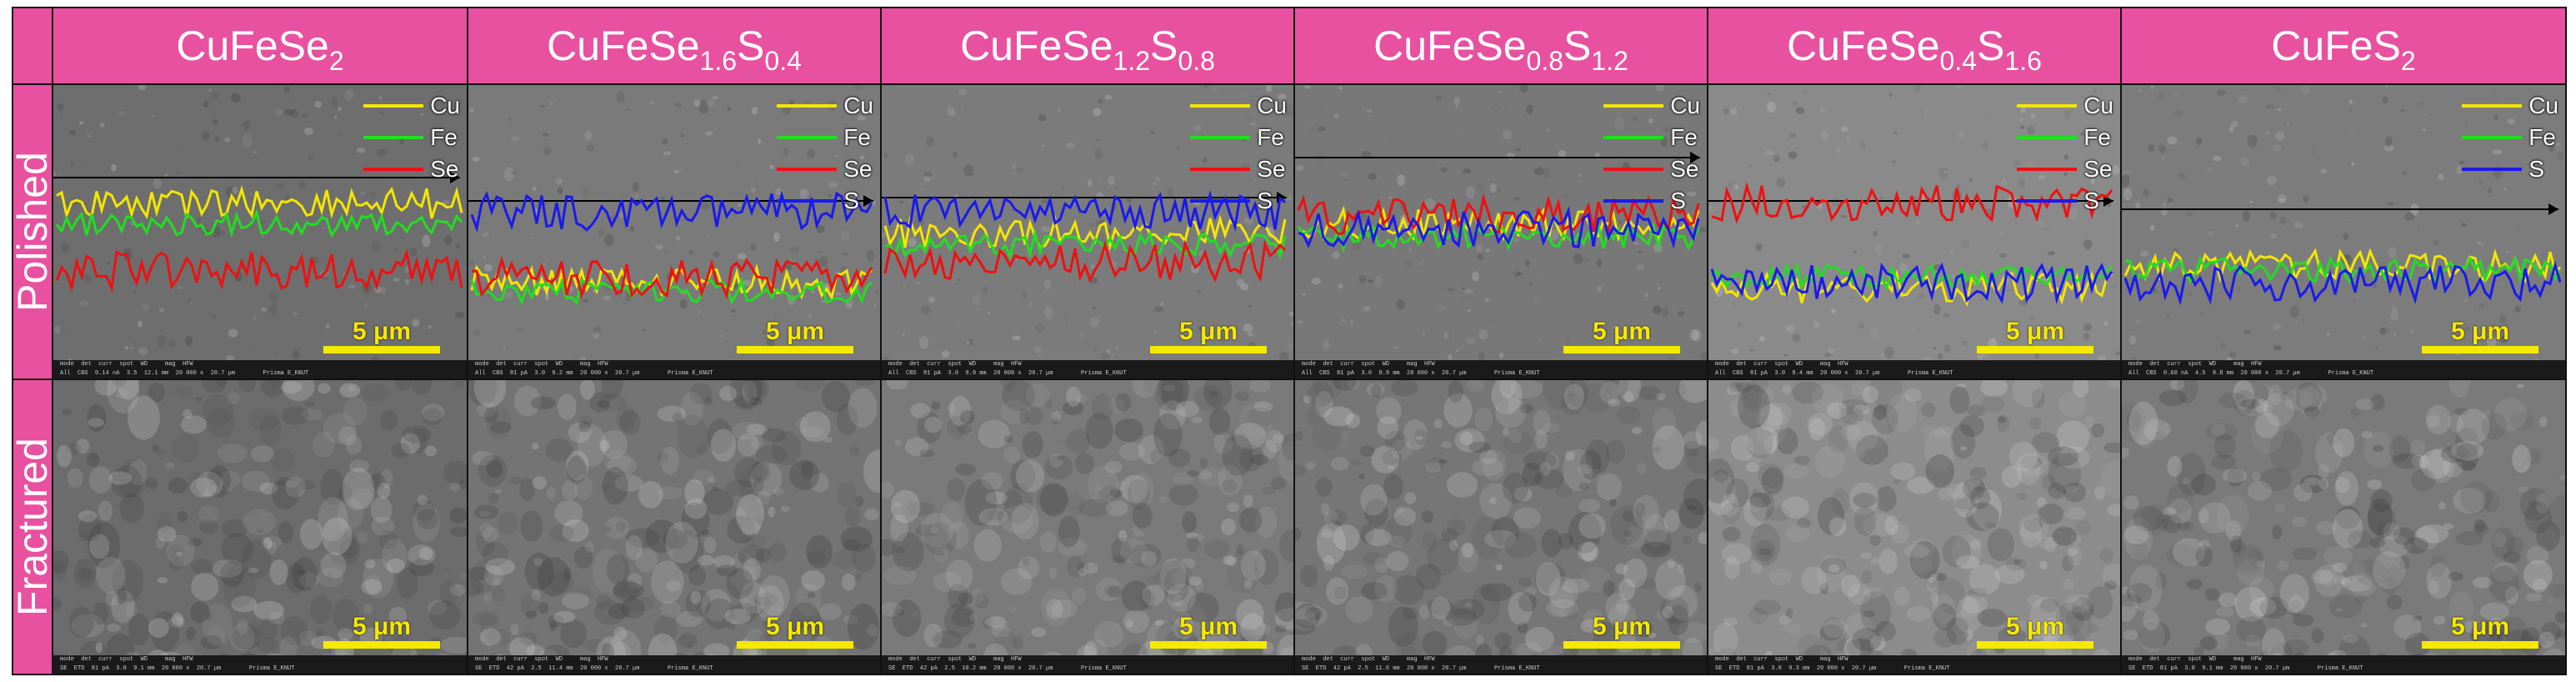 The image size is (2576, 682). What do you see at coordinates (260, 46) in the screenshot?
I see `header-cuFeSe2: CuFeSe2` at bounding box center [260, 46].